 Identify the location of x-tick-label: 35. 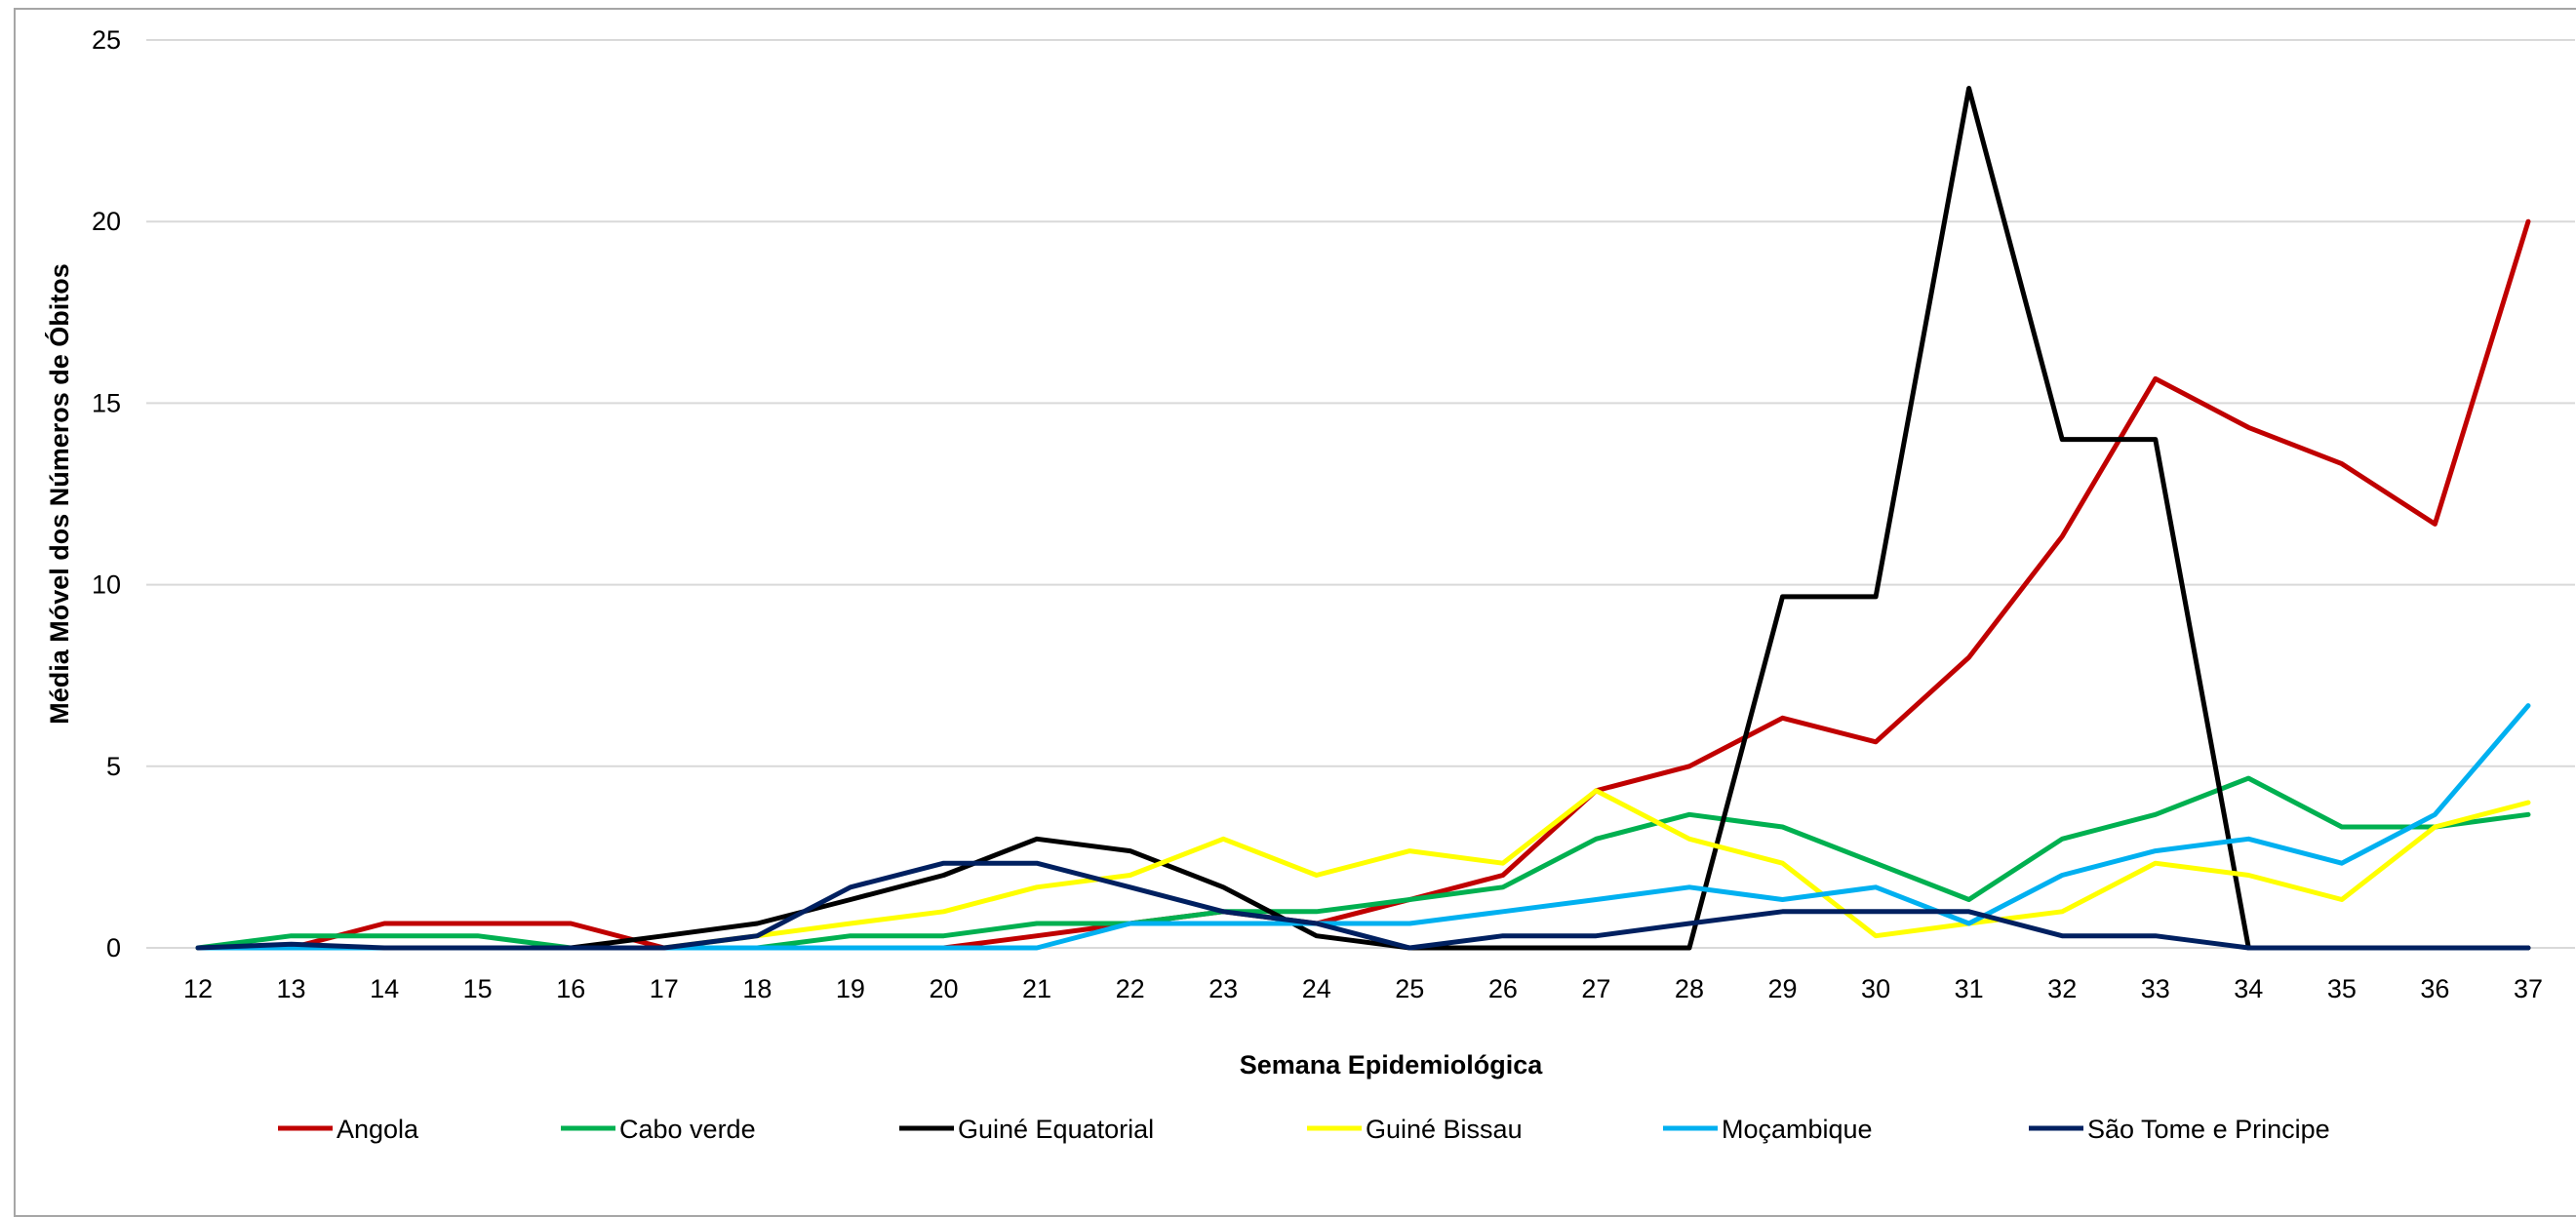
(2342, 988).